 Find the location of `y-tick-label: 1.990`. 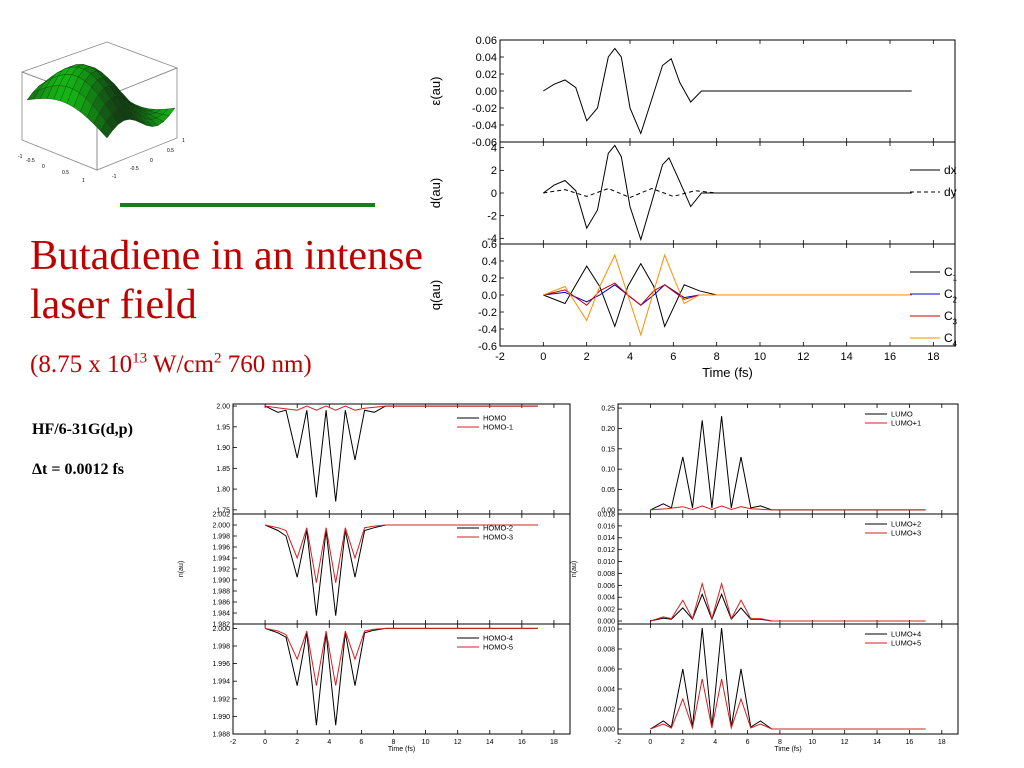

y-tick-label: 1.990 is located at coordinates (221, 580).